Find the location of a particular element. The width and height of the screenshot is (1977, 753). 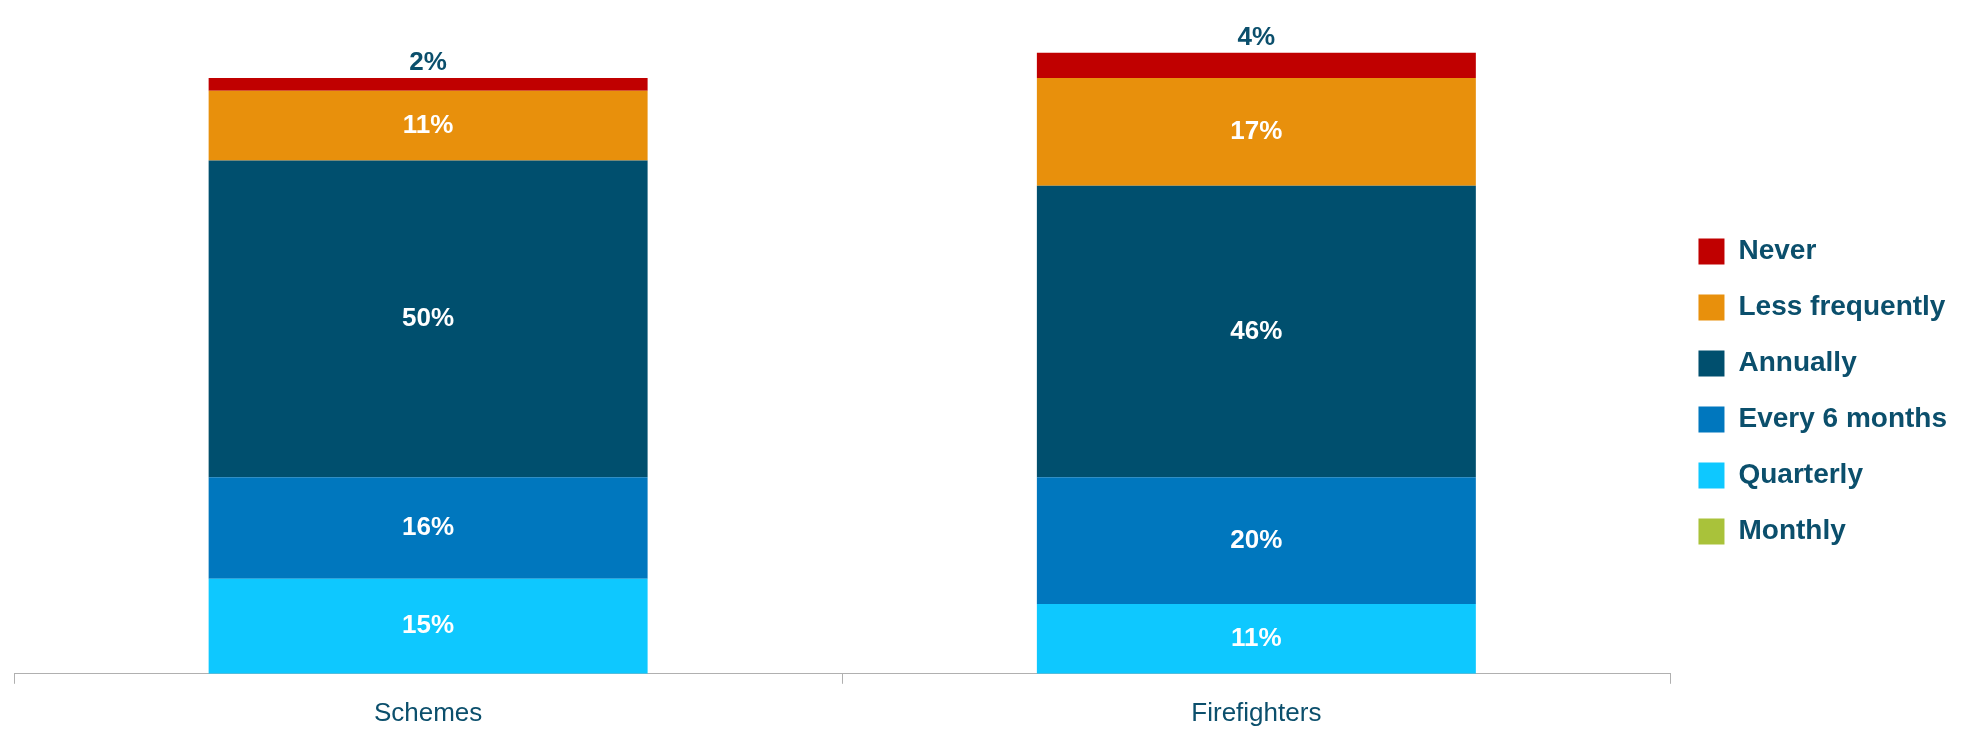

legend-label: Less frequently is located at coordinates (1842, 306).